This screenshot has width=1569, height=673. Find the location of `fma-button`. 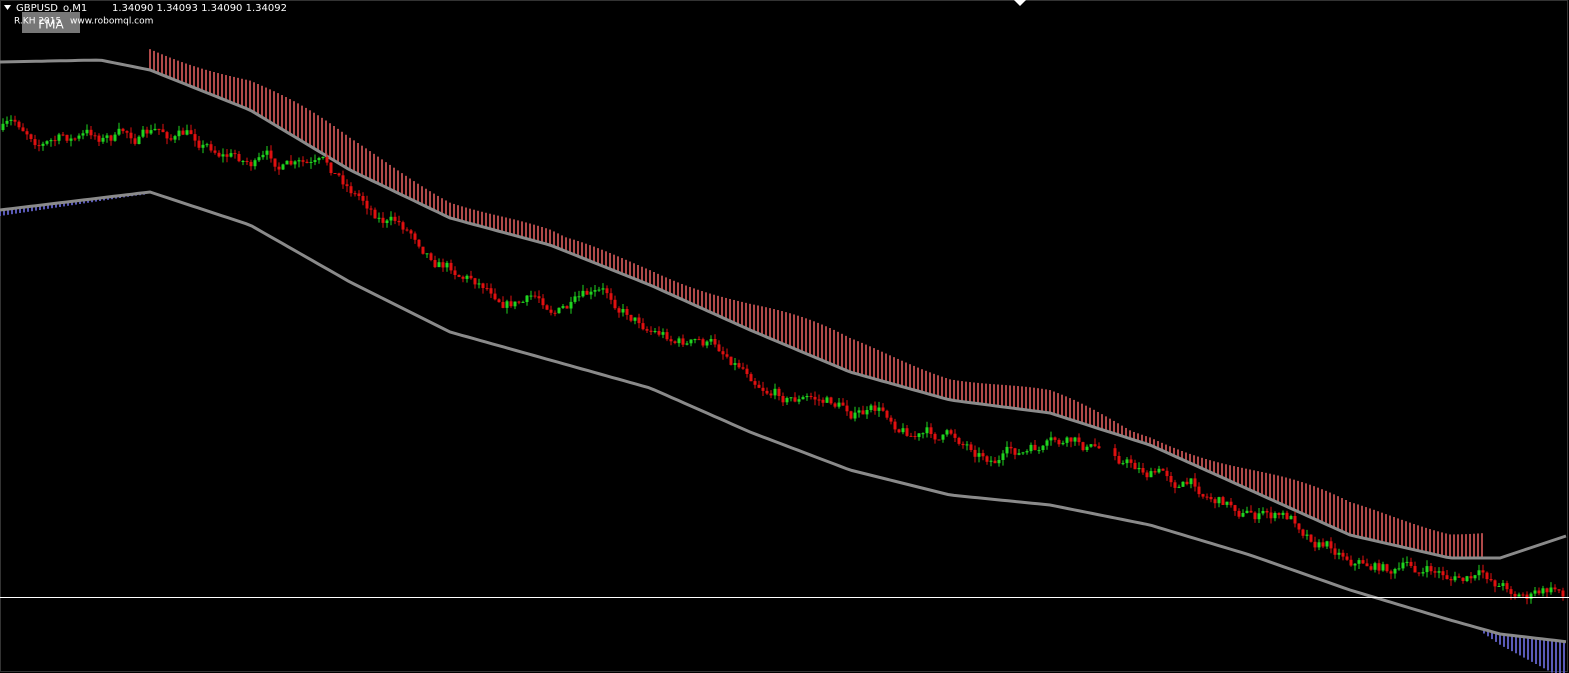

fma-button is located at coordinates (51, 22).